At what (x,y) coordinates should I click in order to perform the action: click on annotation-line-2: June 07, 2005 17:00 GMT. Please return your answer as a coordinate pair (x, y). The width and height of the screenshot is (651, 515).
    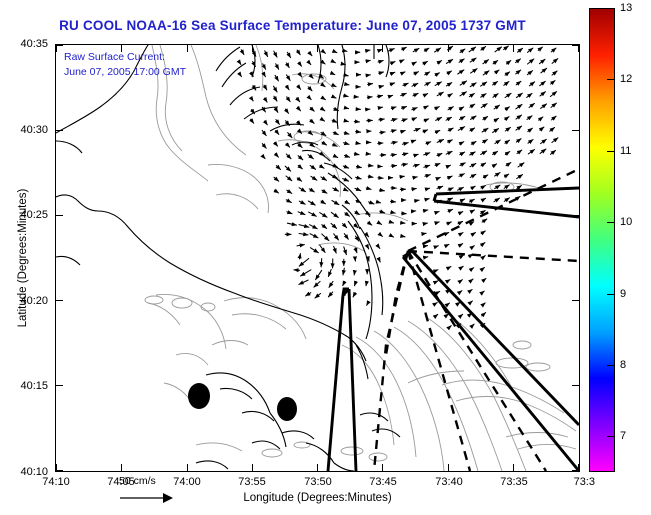
    Looking at the image, I should click on (125, 72).